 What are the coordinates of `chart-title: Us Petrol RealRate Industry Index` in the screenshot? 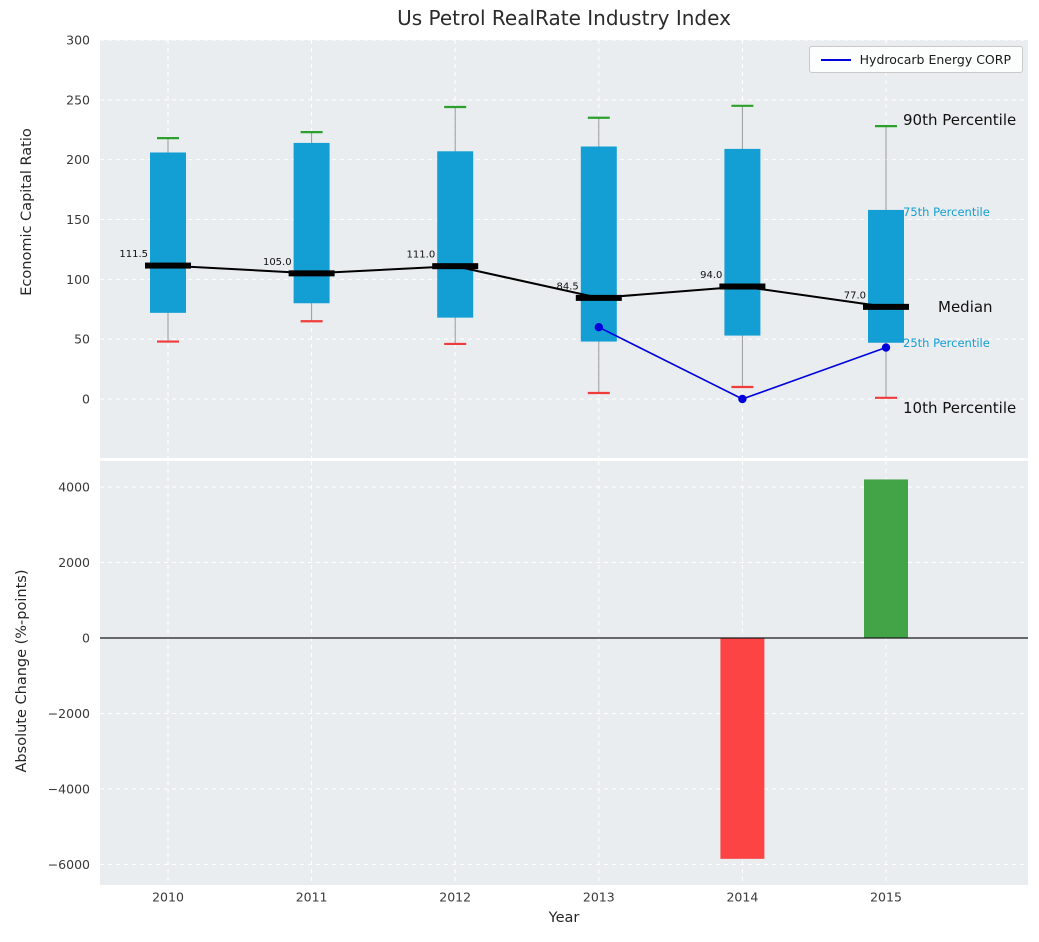 It's located at (564, 18).